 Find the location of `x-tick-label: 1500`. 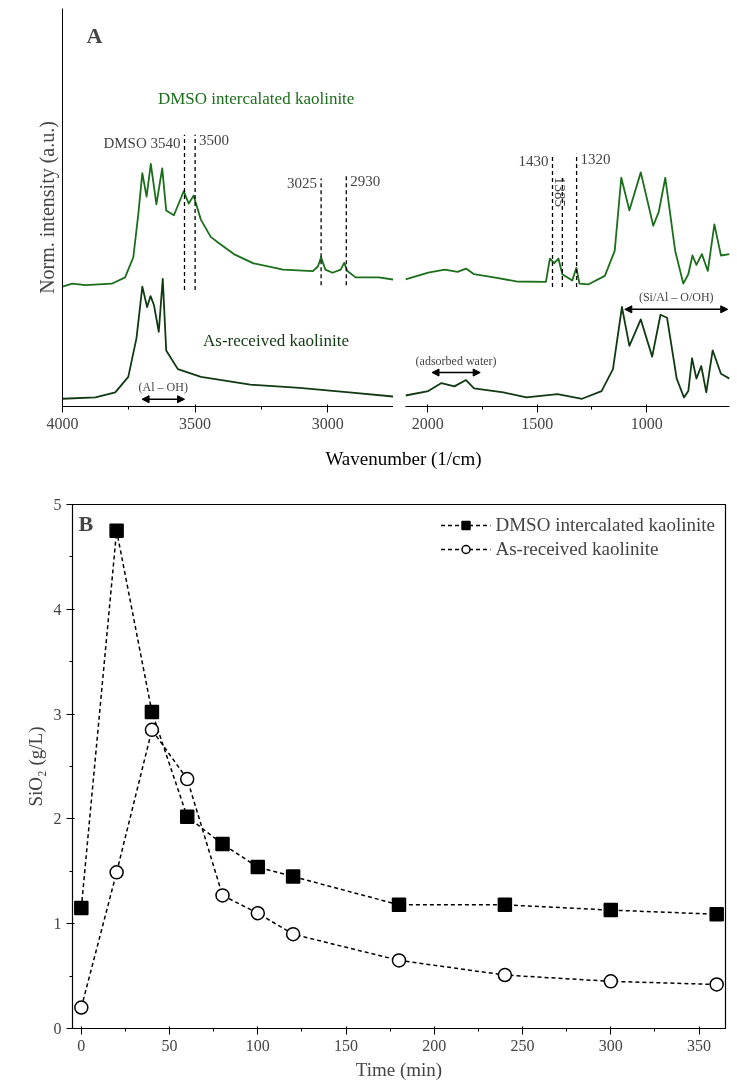

x-tick-label: 1500 is located at coordinates (537, 423).